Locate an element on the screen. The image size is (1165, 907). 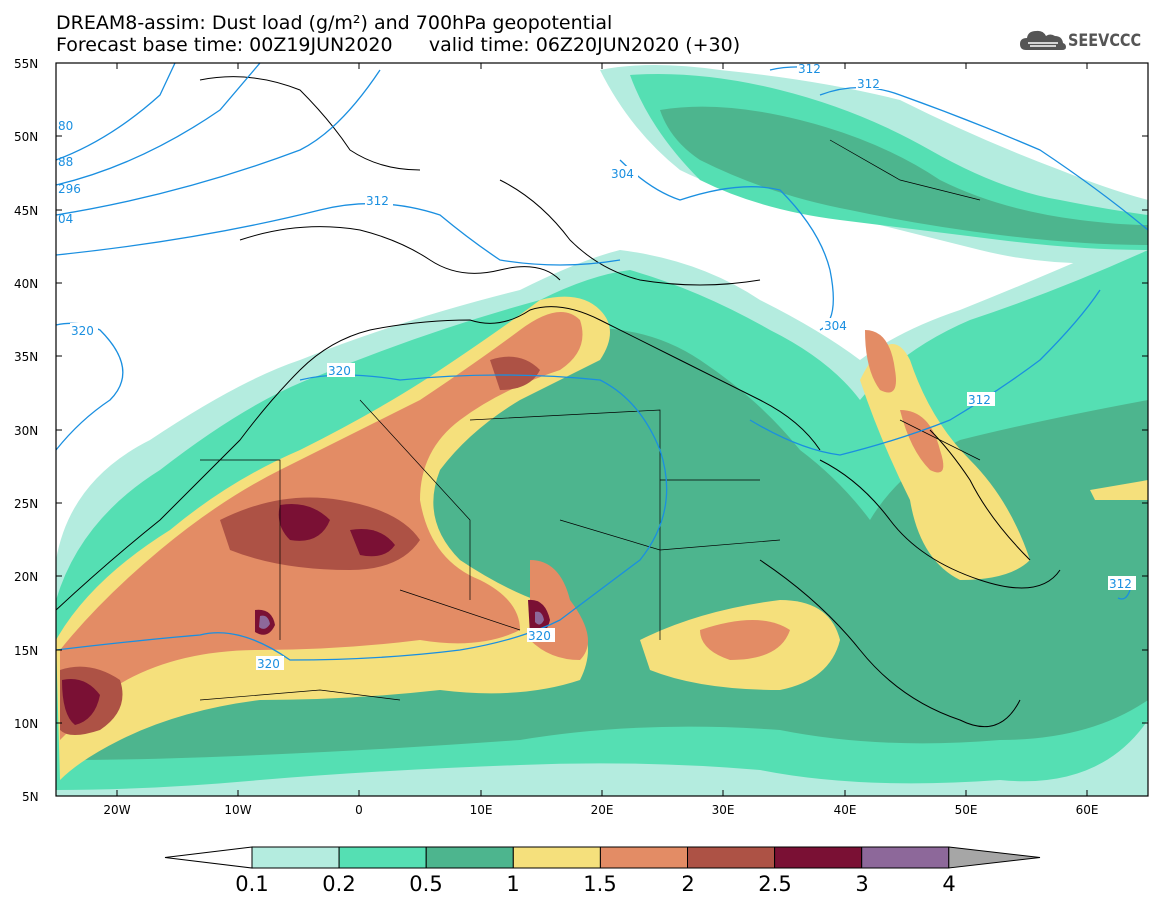
seevccc-logo: SEEVCCC is located at coordinates (1086, 41).